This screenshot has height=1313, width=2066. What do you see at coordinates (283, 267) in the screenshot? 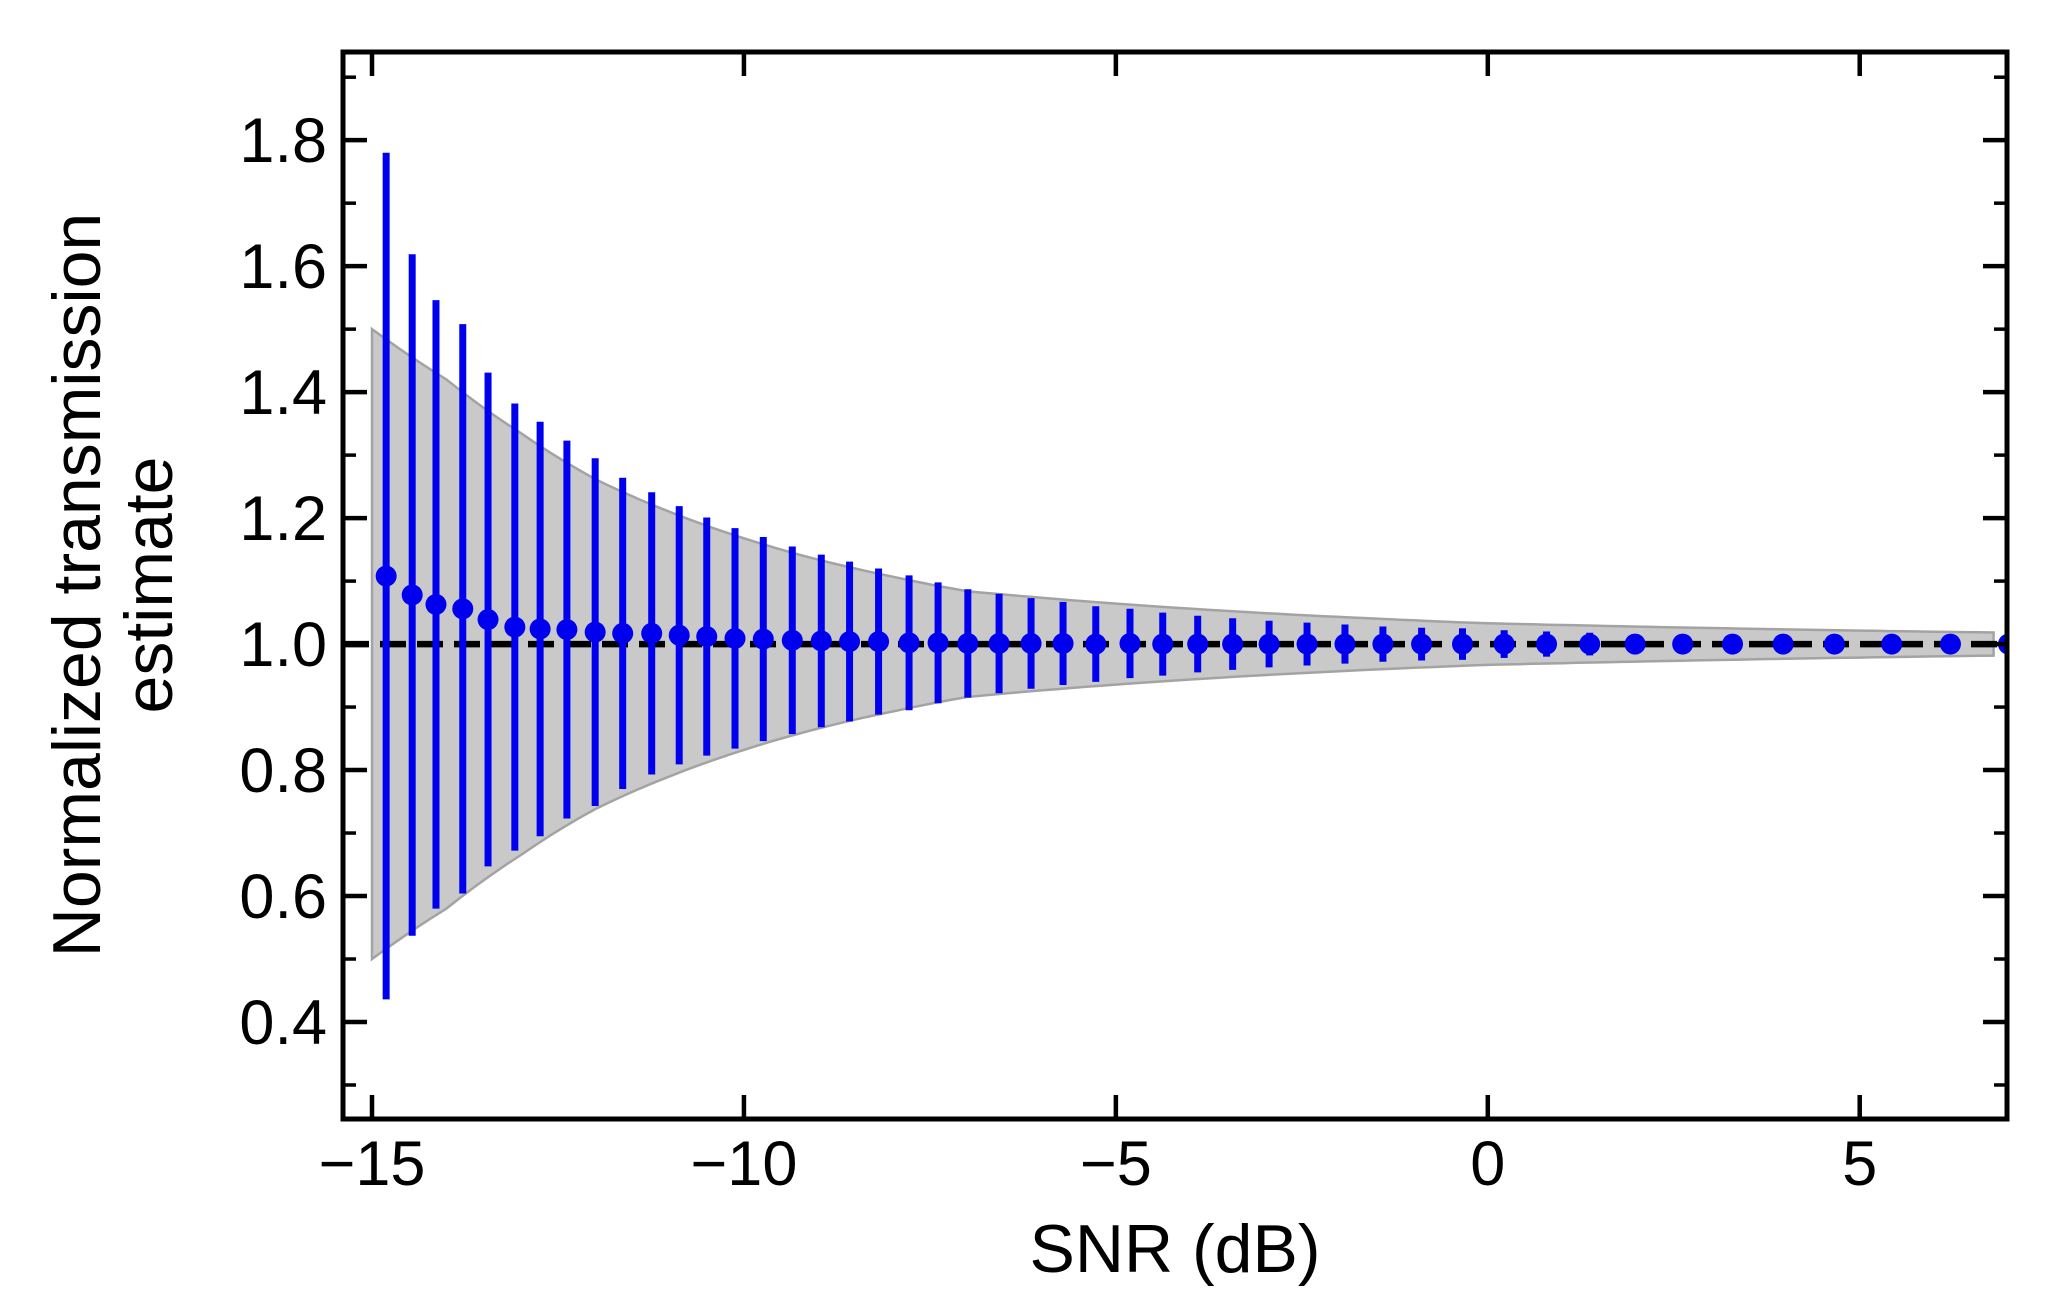
I see `y-tick-label: 1.6` at bounding box center [283, 267].